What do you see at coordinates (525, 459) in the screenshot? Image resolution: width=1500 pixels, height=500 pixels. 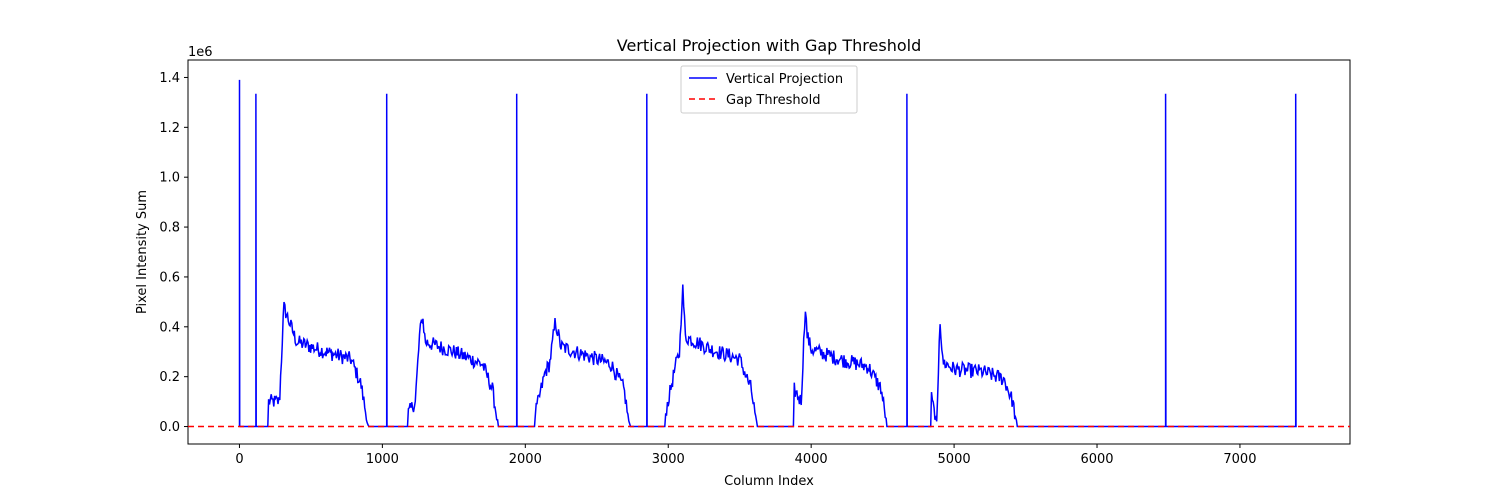 I see `x-tick-label: 2000` at bounding box center [525, 459].